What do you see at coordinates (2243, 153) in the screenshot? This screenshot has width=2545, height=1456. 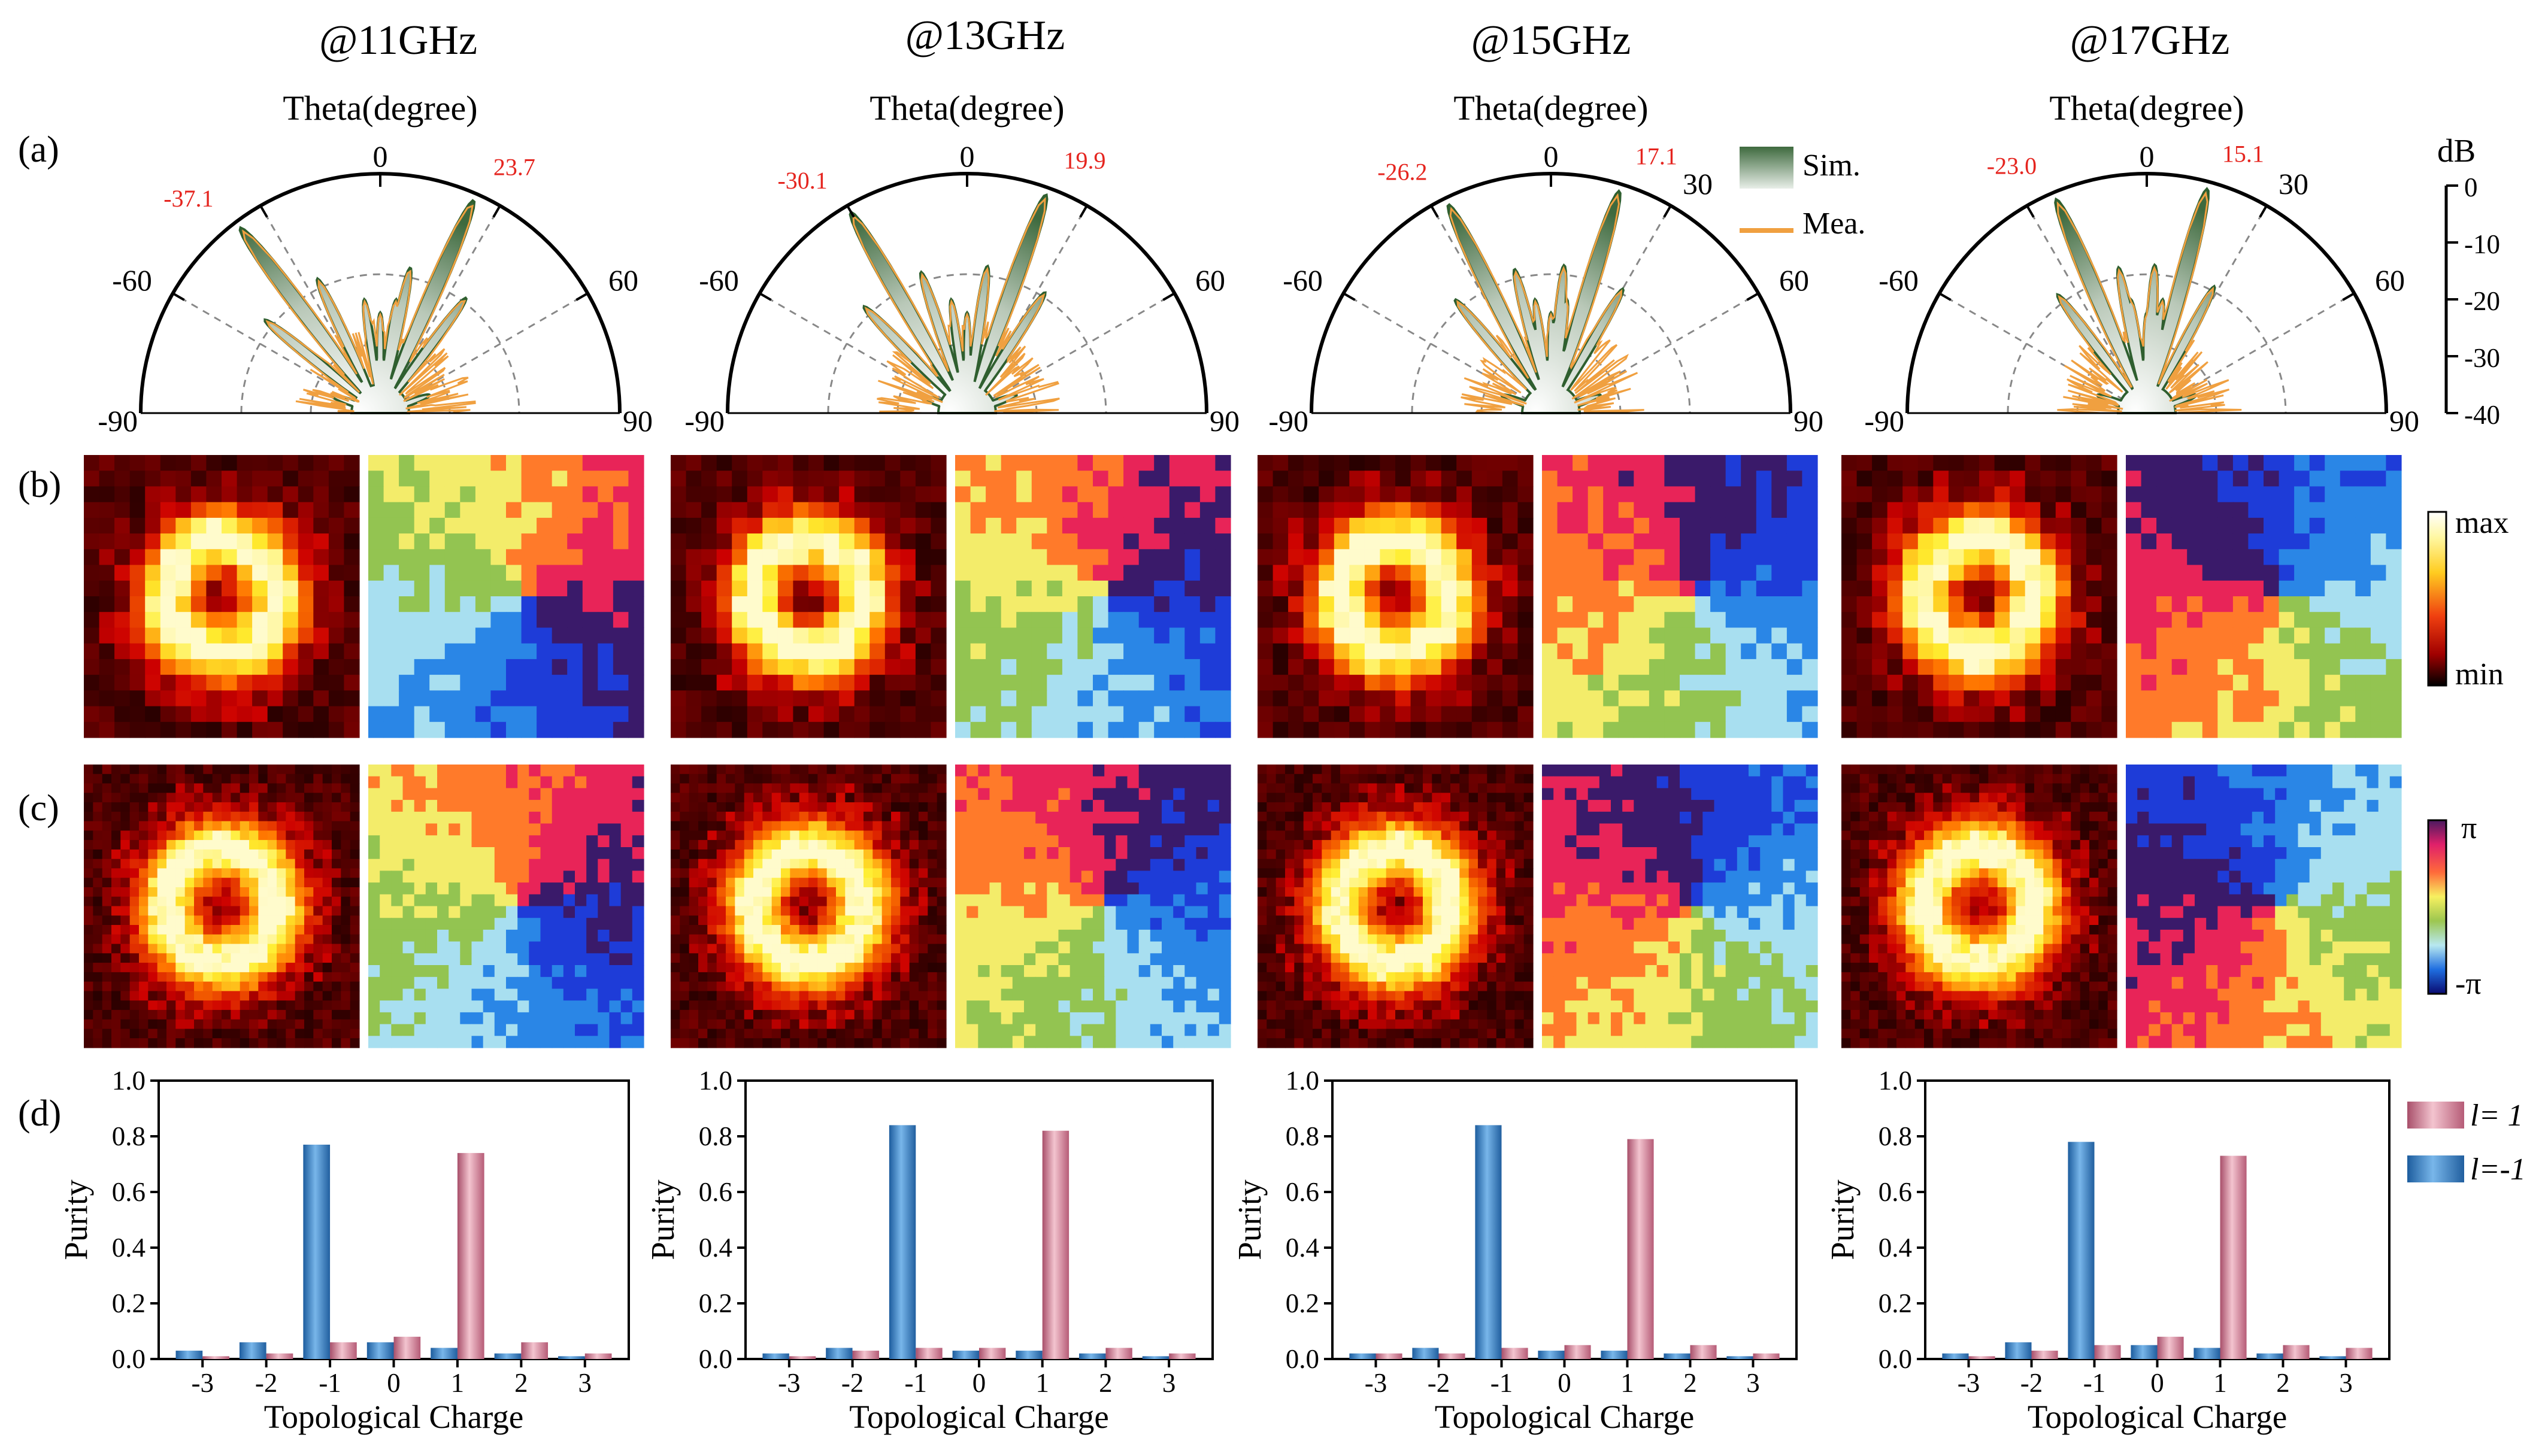 I see `peak-label-positive: 15.1` at bounding box center [2243, 153].